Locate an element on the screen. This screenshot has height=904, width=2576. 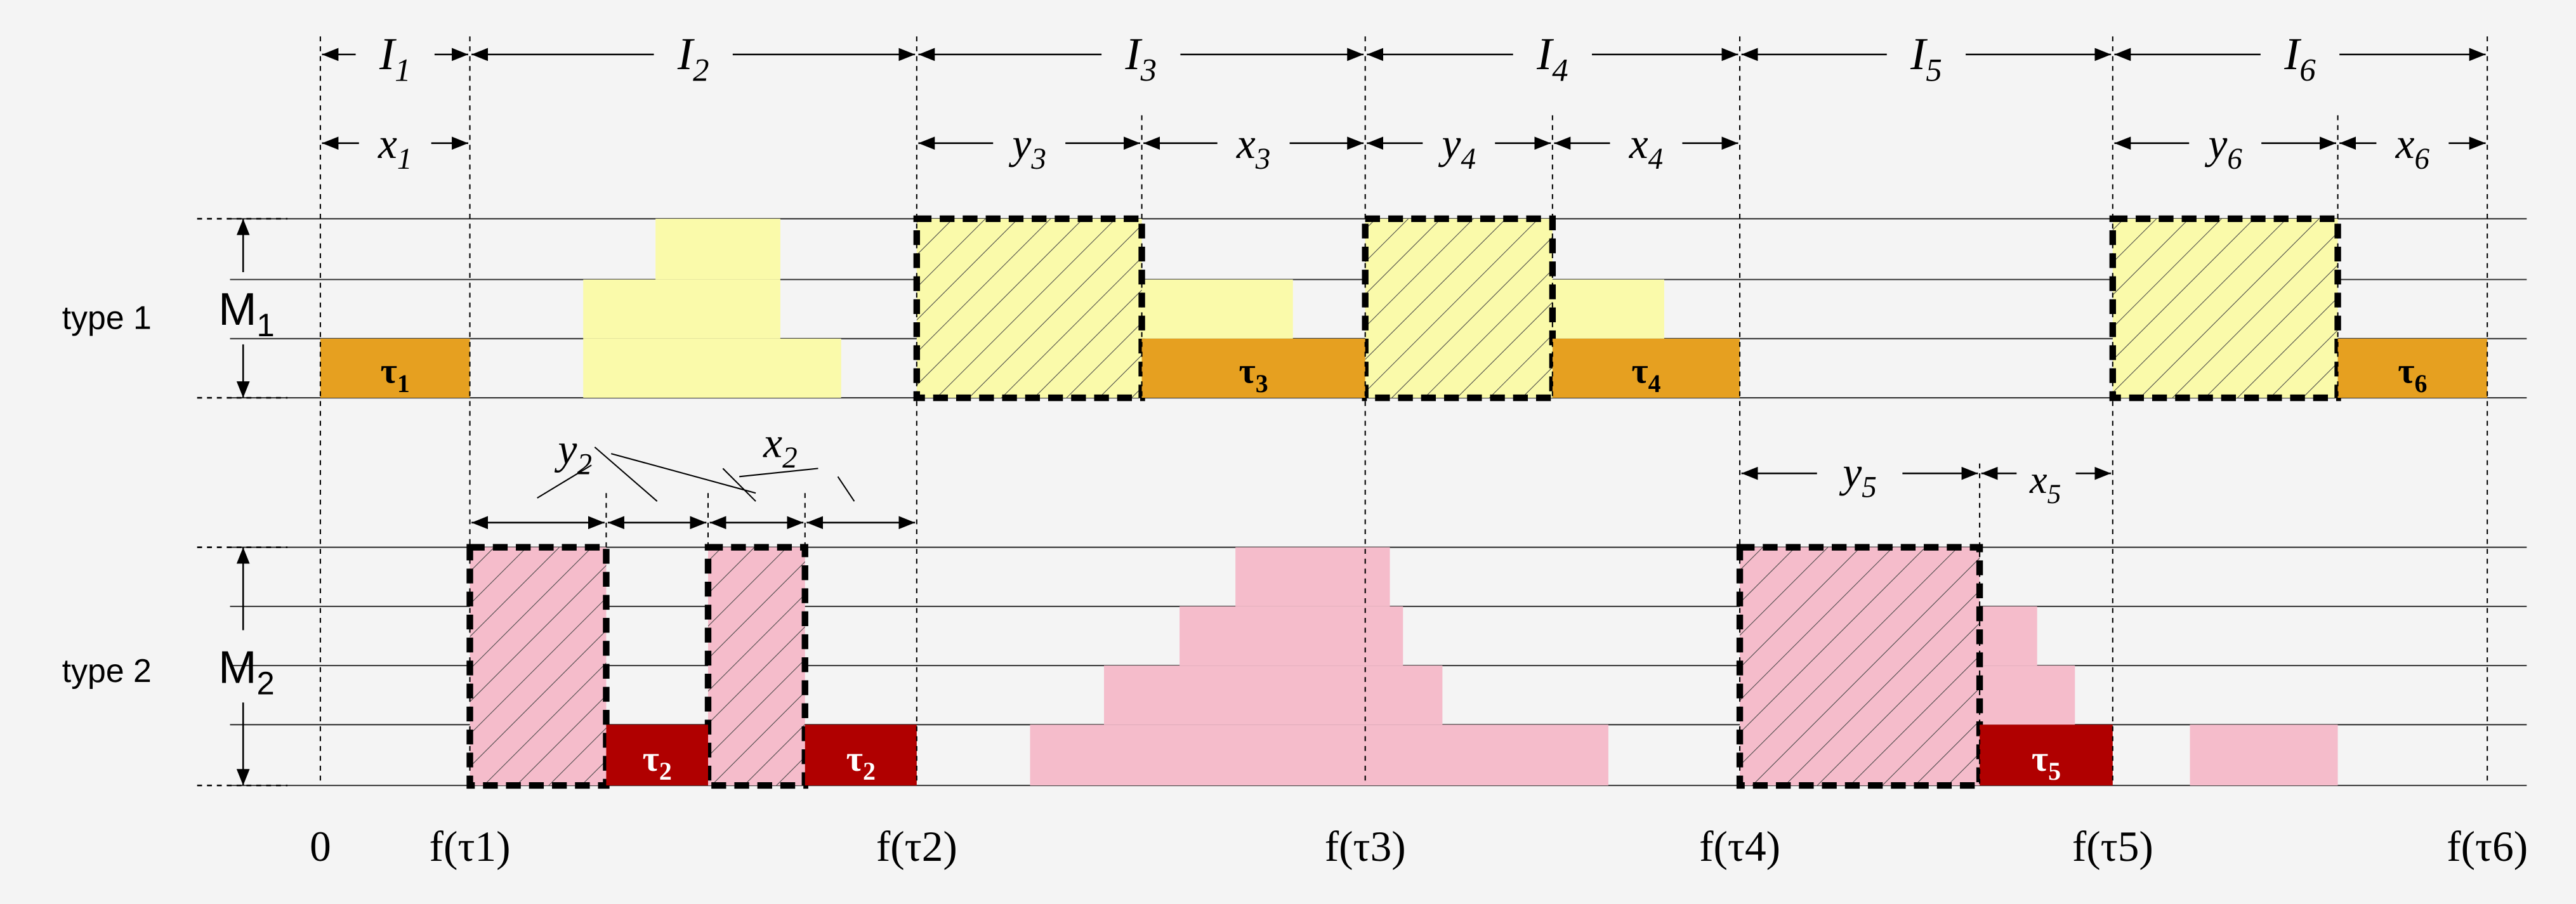
machine-label: M1 is located at coordinates (246, 313).